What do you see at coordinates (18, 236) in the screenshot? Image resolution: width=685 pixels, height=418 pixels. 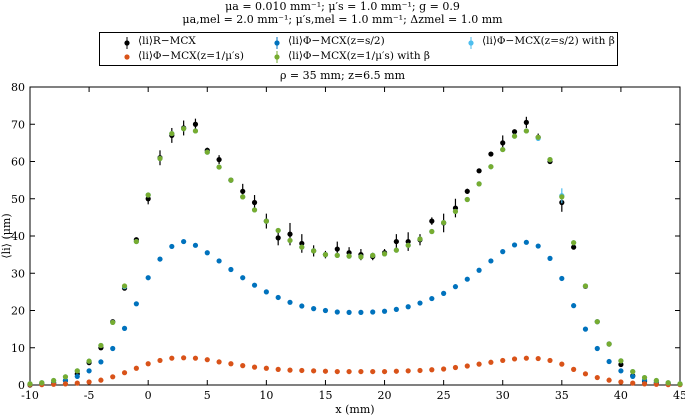 I see `y-tick-label: 40` at bounding box center [18, 236].